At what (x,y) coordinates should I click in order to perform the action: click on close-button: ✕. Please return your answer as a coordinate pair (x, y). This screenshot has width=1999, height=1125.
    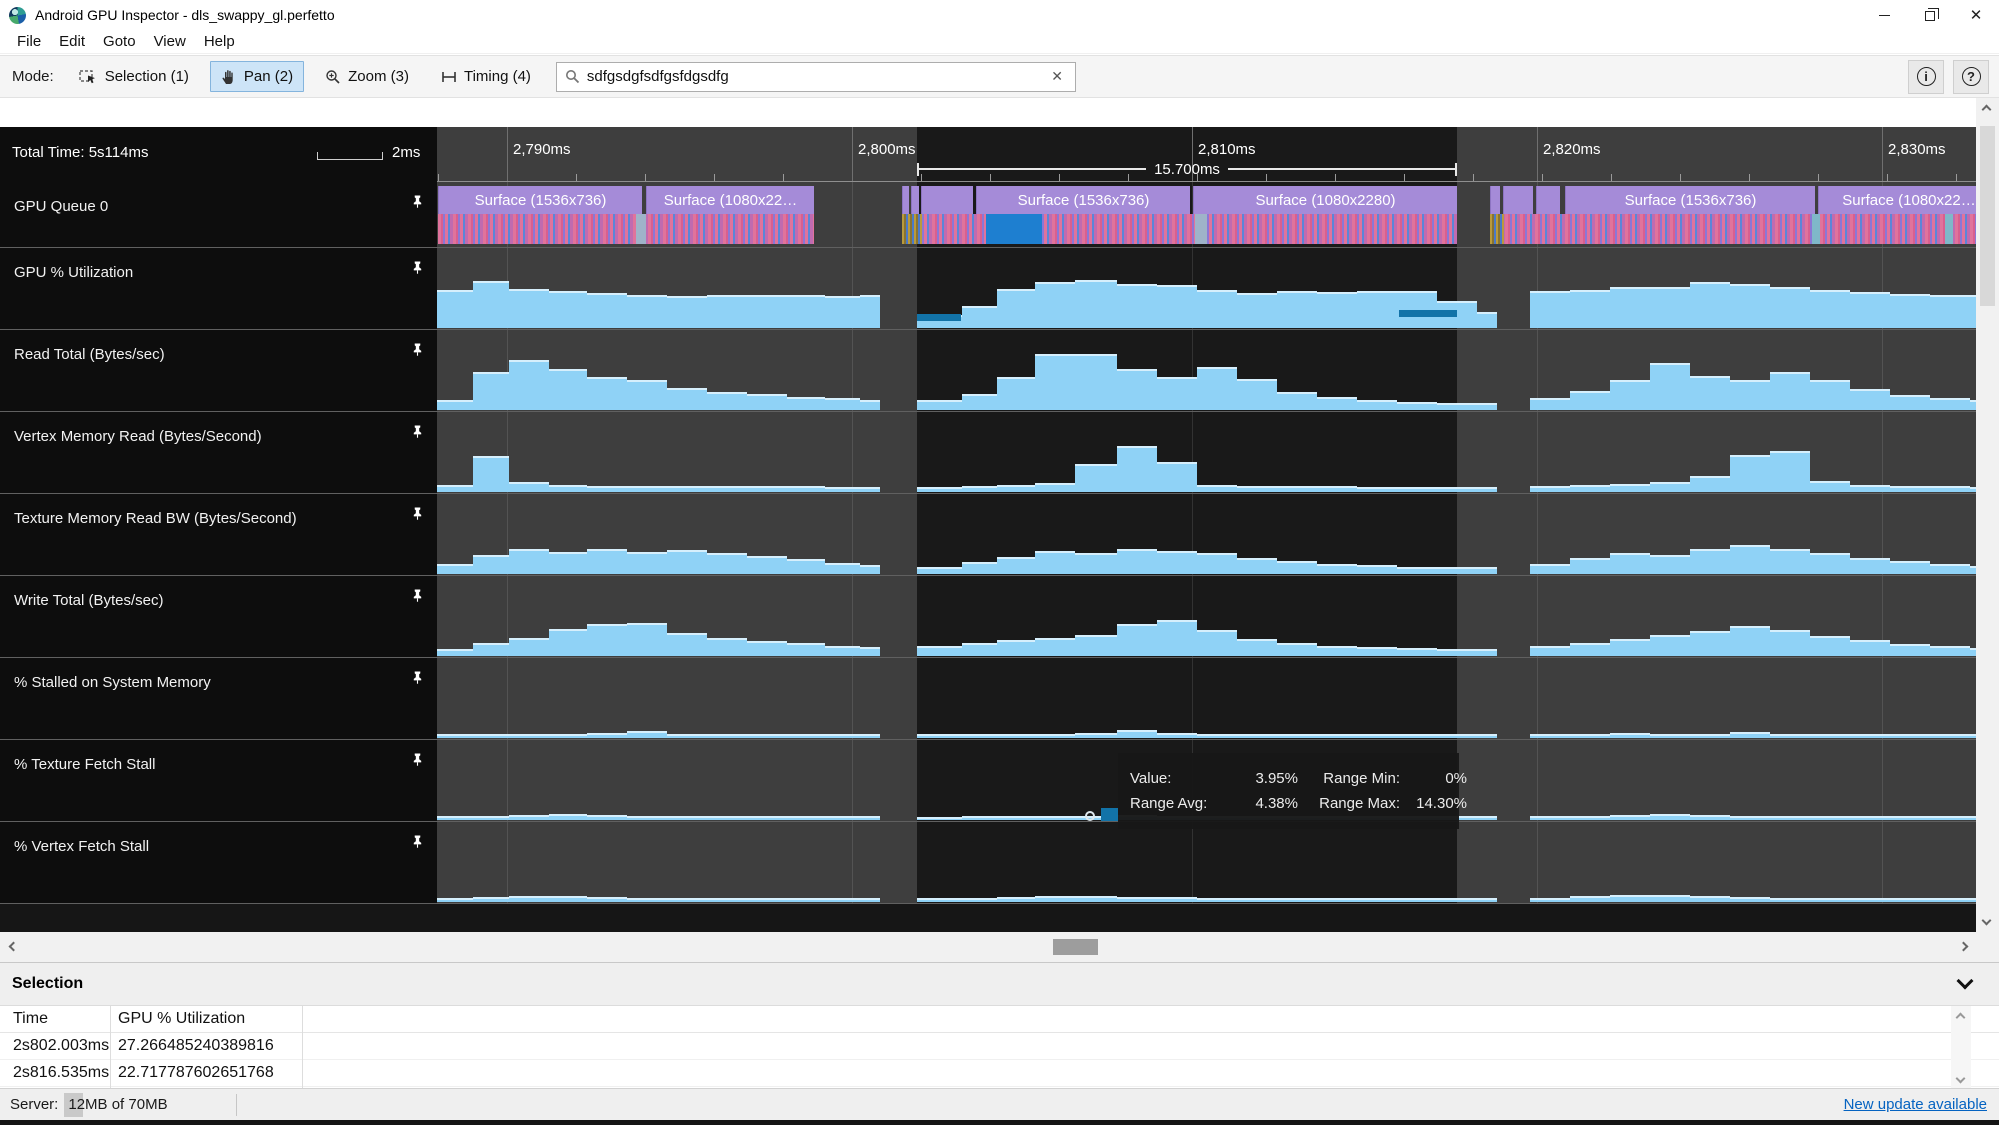
    Looking at the image, I should click on (1976, 15).